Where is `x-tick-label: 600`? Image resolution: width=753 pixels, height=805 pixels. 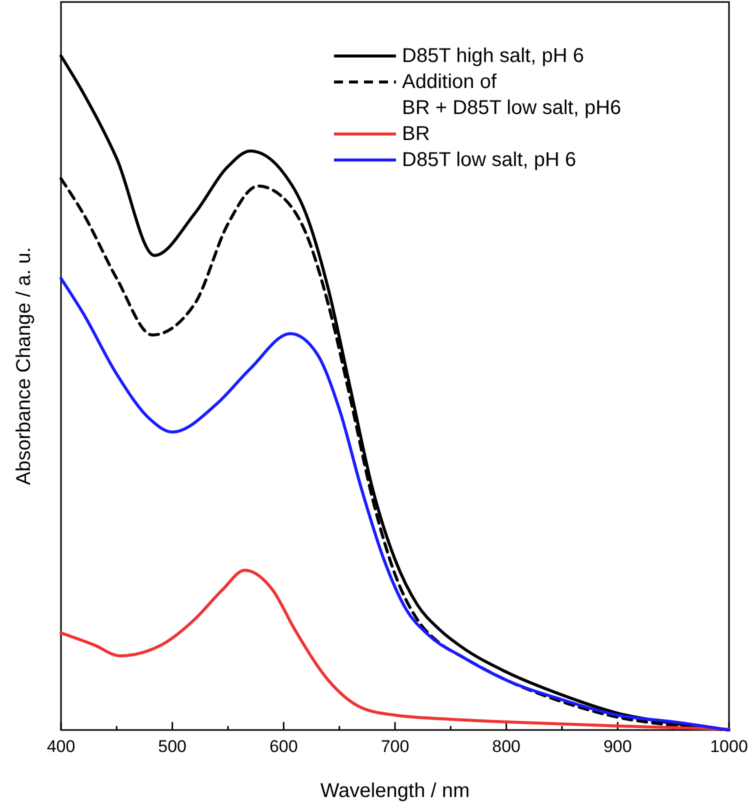 x-tick-label: 600 is located at coordinates (283, 746).